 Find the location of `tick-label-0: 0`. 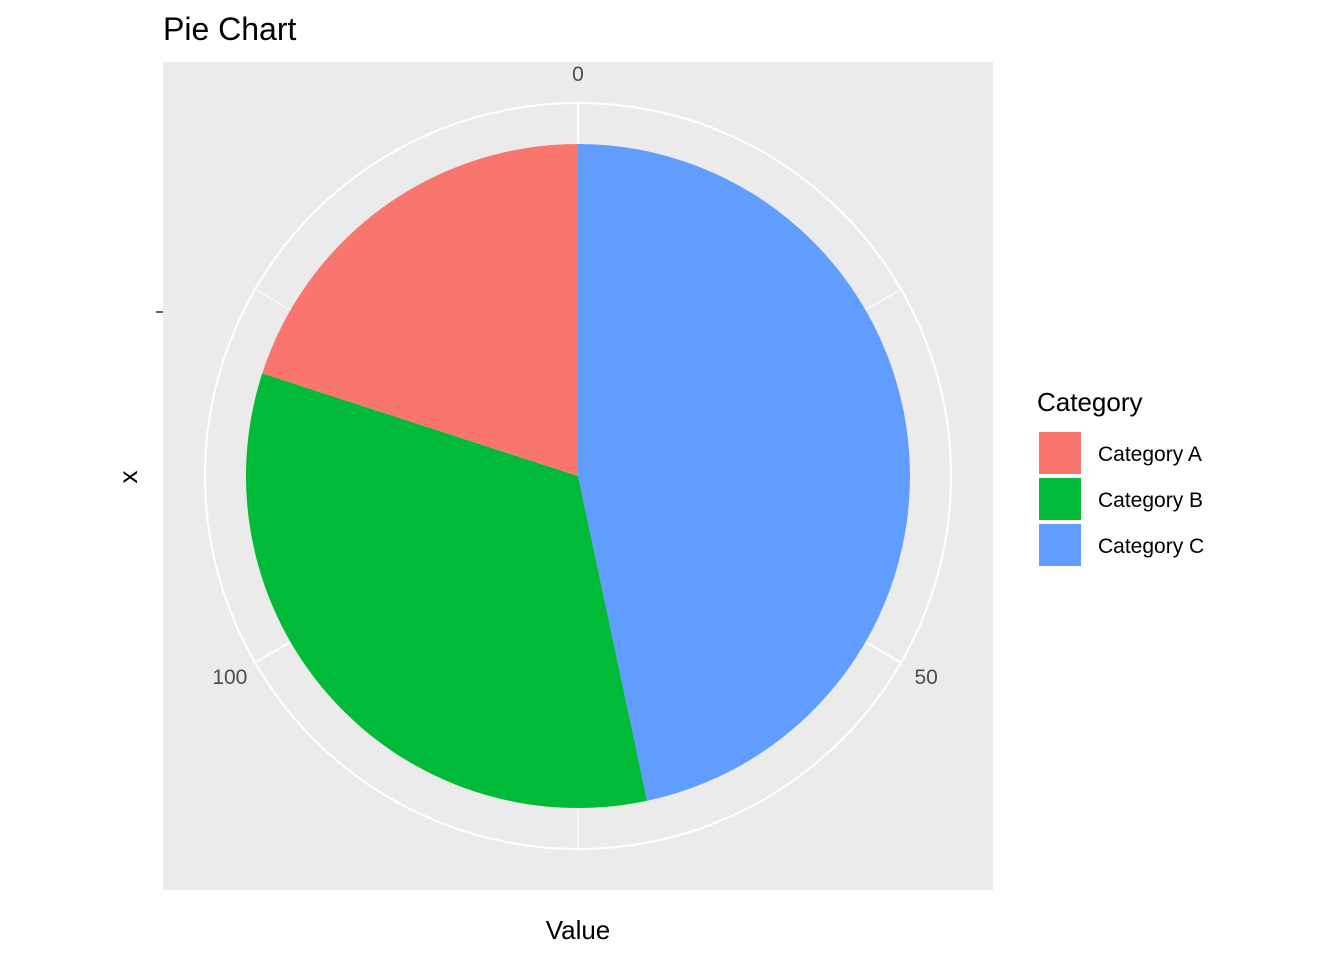

tick-label-0: 0 is located at coordinates (578, 74).